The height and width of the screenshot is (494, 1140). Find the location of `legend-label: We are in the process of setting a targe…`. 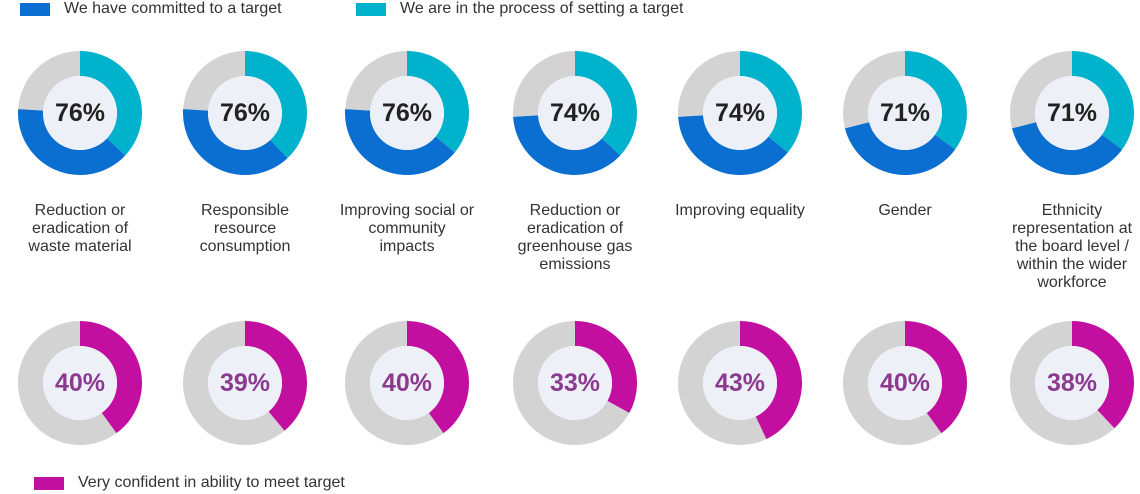

legend-label: We are in the process of setting a targe… is located at coordinates (542, 8).